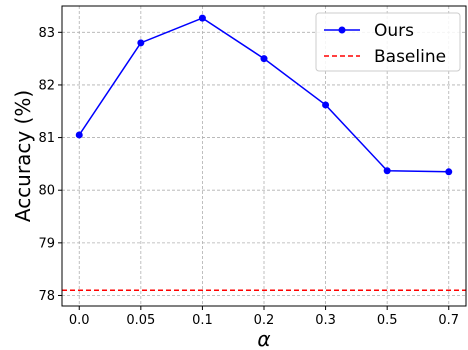 The height and width of the screenshot is (350, 468). Describe the element at coordinates (46, 85) in the screenshot. I see `y-tick-label: 82` at that location.